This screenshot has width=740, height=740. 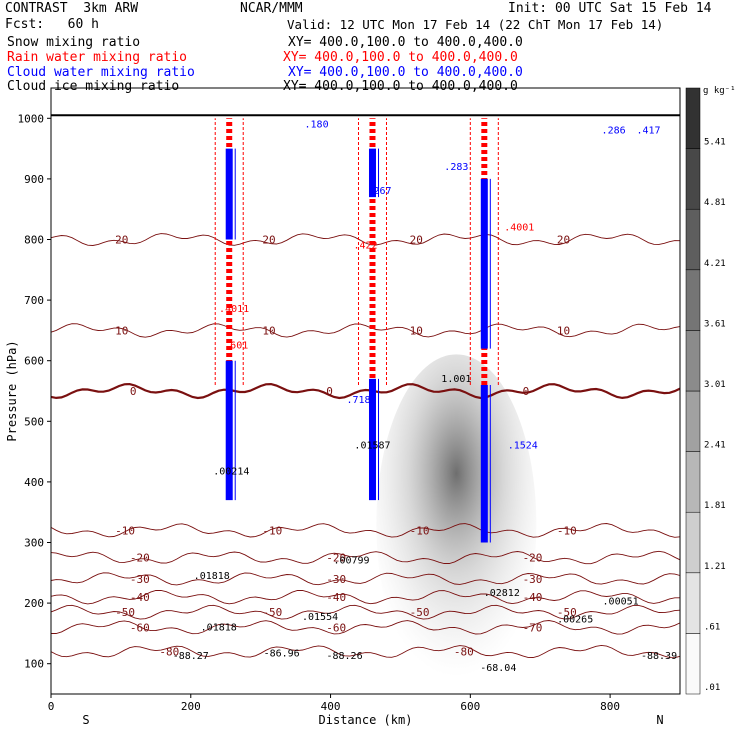 What do you see at coordinates (715, 385) in the screenshot?
I see `colorbar-label-5: 3.01` at bounding box center [715, 385].